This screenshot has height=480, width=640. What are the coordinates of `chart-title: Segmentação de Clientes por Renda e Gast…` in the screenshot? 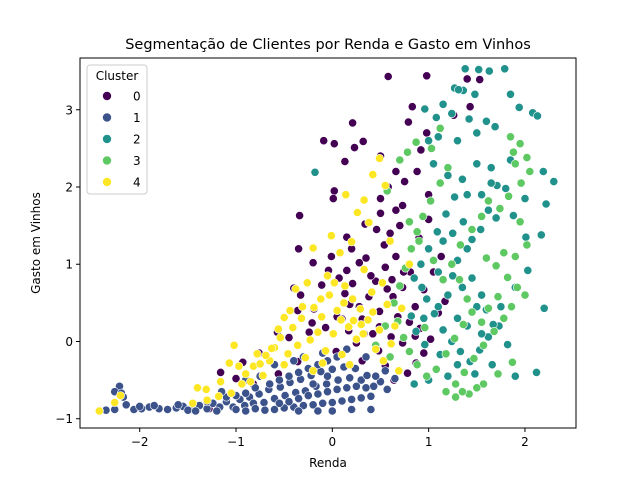 It's located at (328, 45).